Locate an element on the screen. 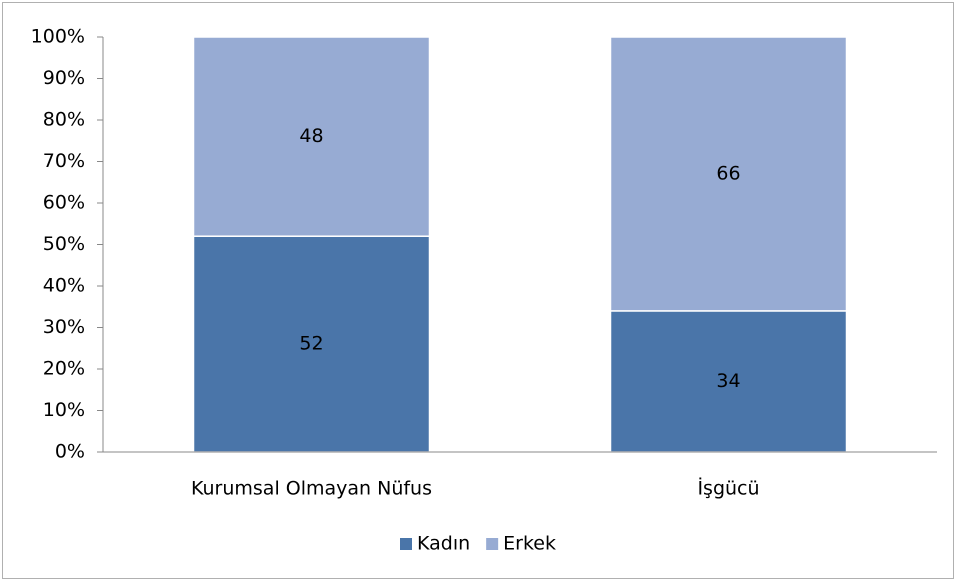  x-tick-label: İşgücü is located at coordinates (728, 488).